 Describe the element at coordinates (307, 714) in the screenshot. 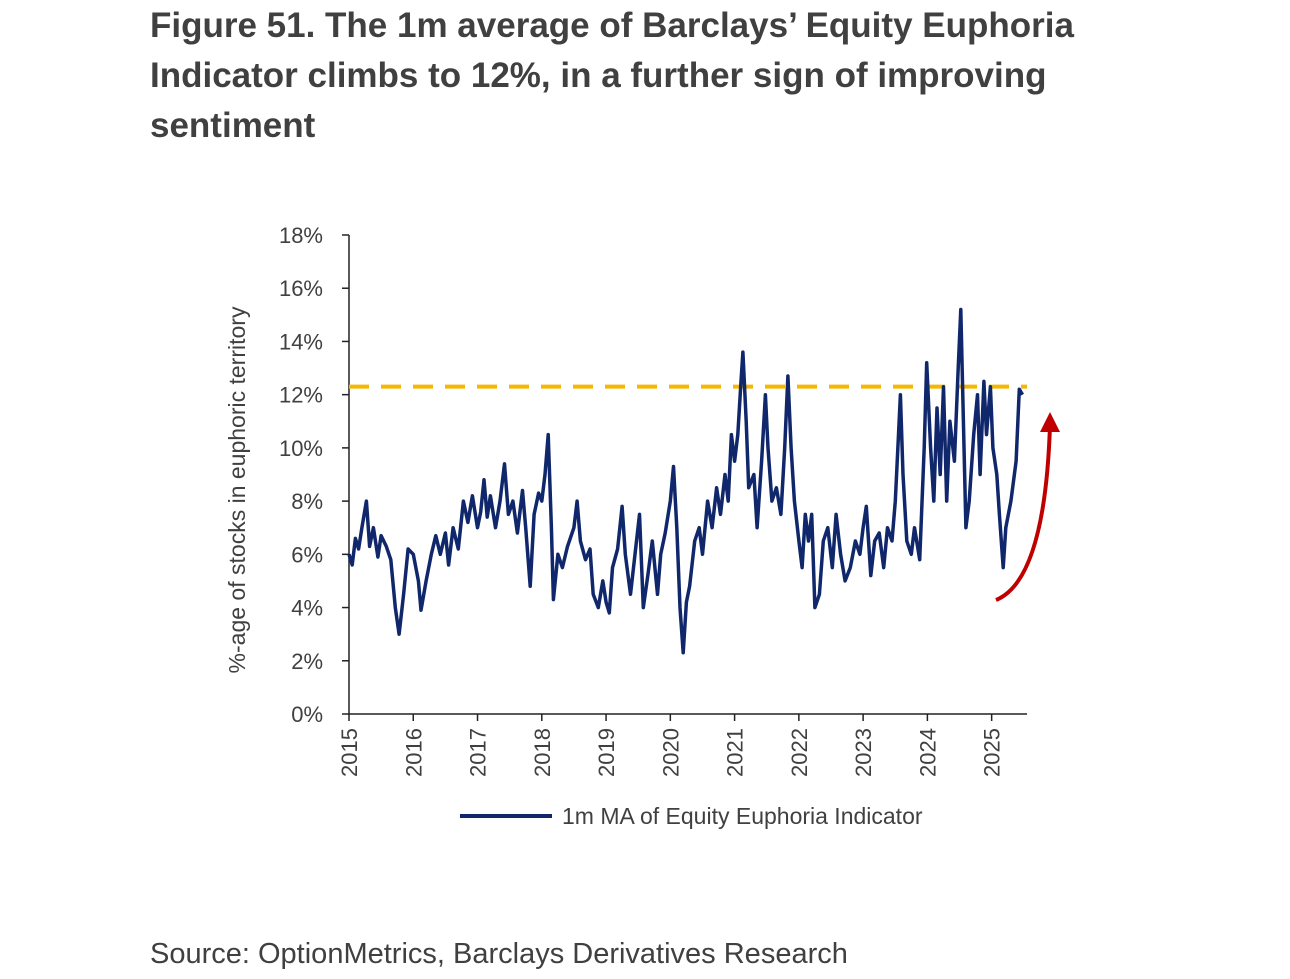

I see `y-tick-label: 0%` at that location.